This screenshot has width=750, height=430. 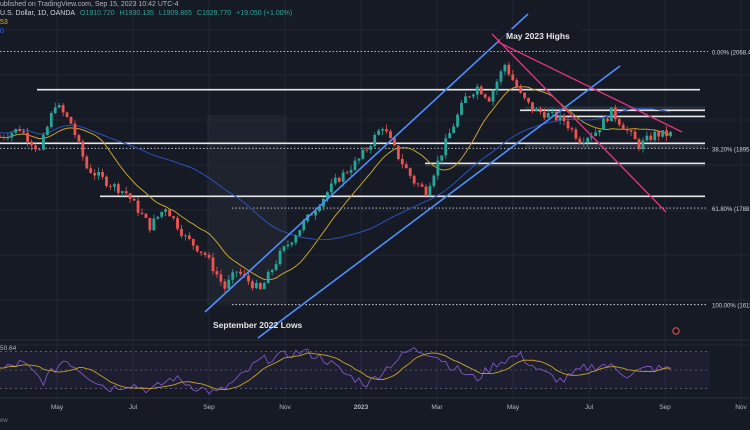 I want to click on open-value: O1910.720, so click(x=97, y=13).